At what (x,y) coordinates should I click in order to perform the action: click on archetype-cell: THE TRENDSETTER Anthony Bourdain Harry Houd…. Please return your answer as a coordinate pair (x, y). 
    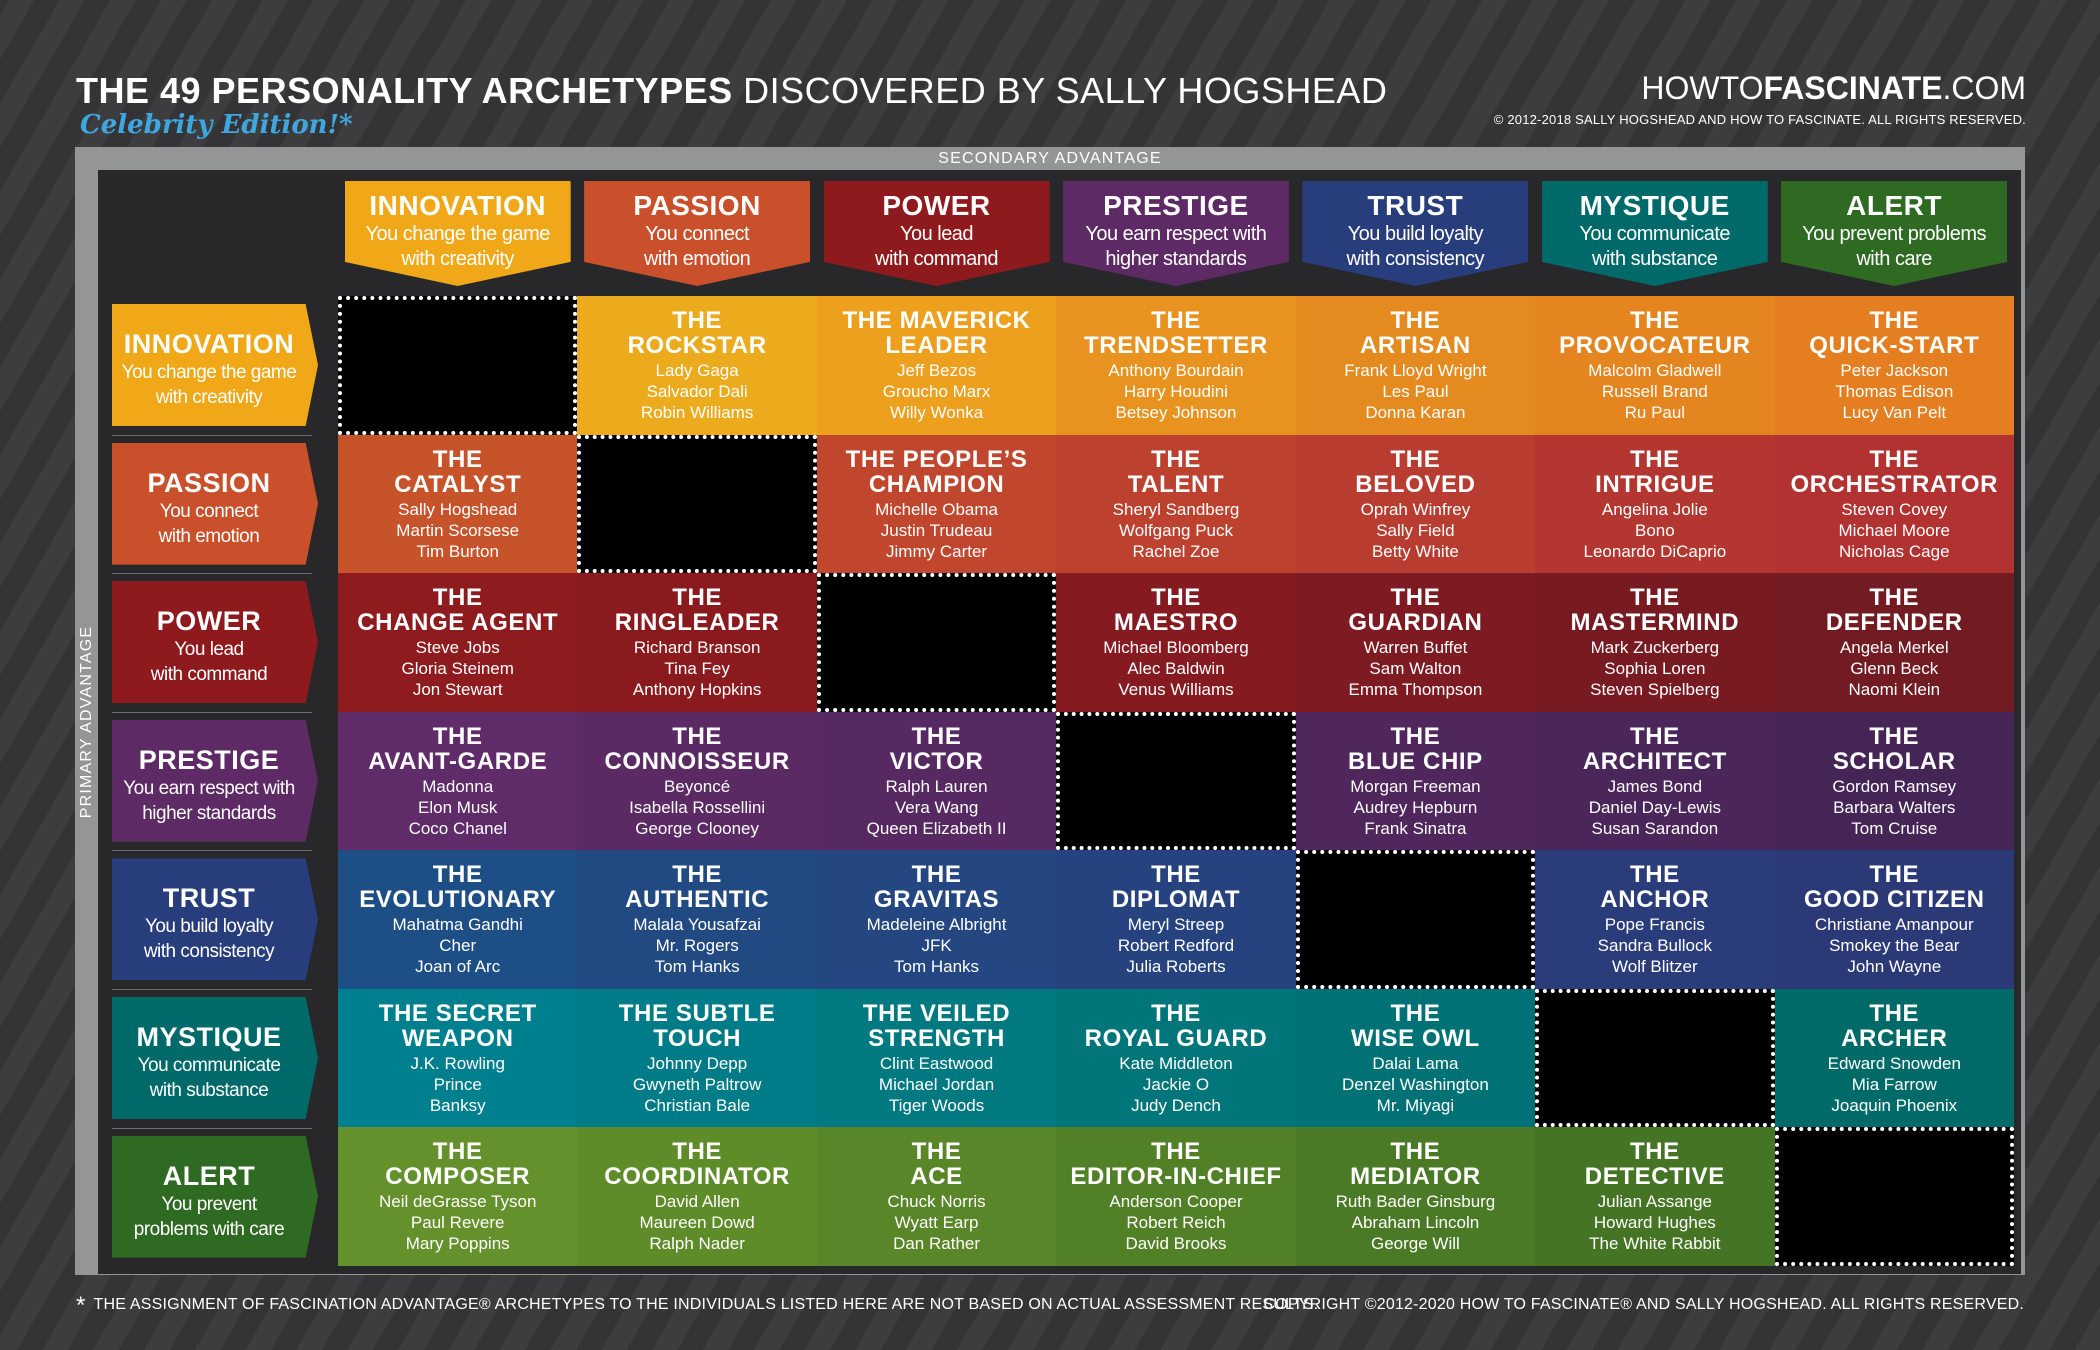
    Looking at the image, I should click on (1176, 365).